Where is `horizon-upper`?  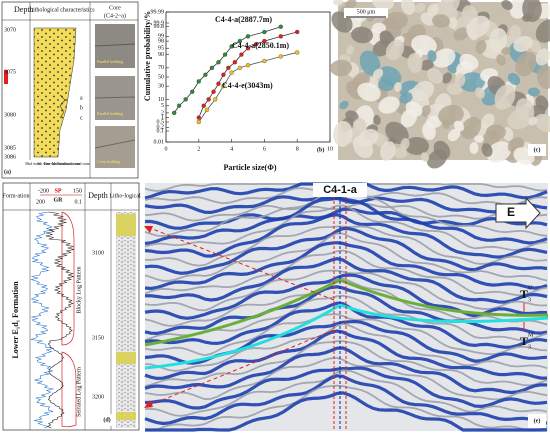 horizon-upper is located at coordinates (346, 312).